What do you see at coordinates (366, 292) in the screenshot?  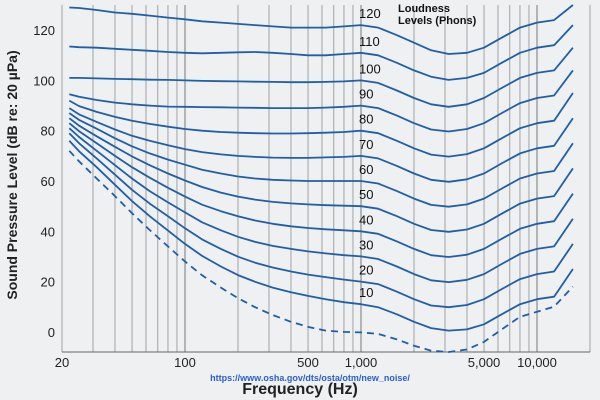 I see `phon-label-10: 10` at bounding box center [366, 292].